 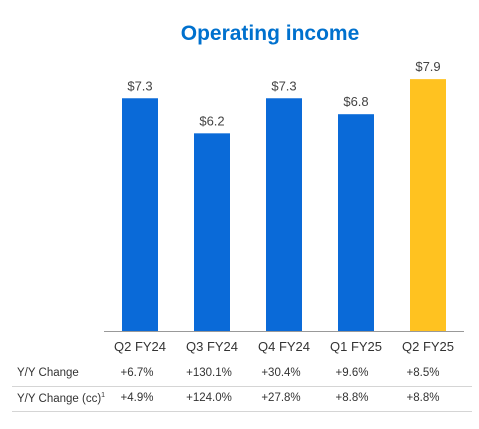 What do you see at coordinates (48, 373) in the screenshot?
I see `row-label-yy-change: Y/Y Change` at bounding box center [48, 373].